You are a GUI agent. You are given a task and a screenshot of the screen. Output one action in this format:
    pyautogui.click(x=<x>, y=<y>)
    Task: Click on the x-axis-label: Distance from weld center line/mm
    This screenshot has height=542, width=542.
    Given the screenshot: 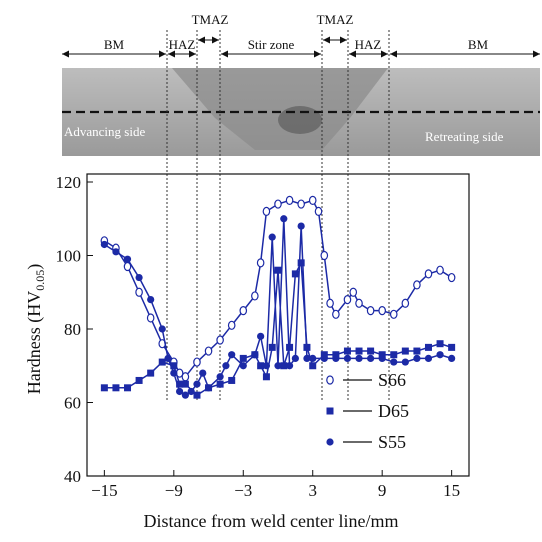 What is the action you would take?
    pyautogui.click(x=271, y=521)
    